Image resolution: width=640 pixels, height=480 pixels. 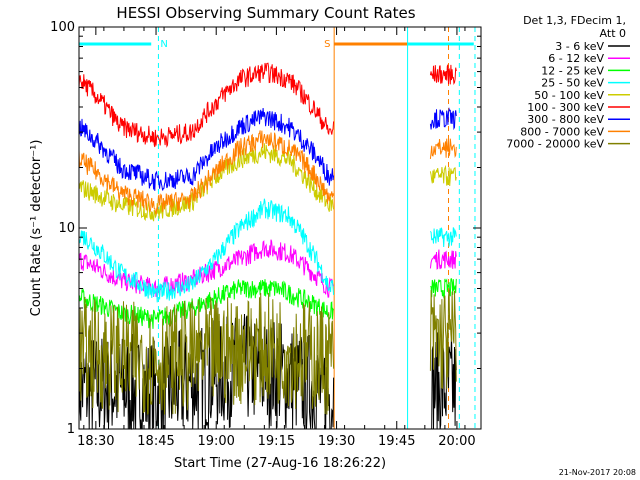 What do you see at coordinates (576, 58) in the screenshot?
I see `legend-label: 6 - 12 keV` at bounding box center [576, 58].